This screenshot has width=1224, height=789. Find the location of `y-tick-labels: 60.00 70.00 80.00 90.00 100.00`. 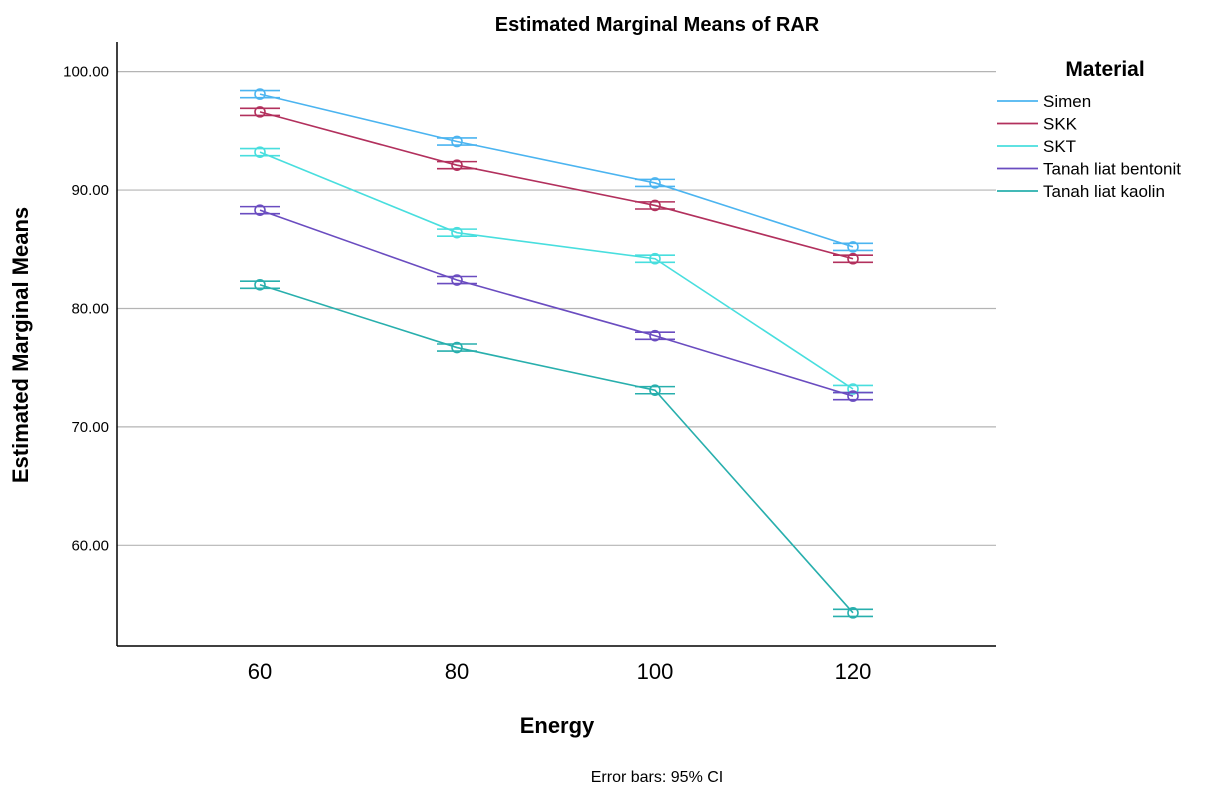

y-tick-labels: 60.00 70.00 80.00 90.00 100.00 is located at coordinates (86, 309).